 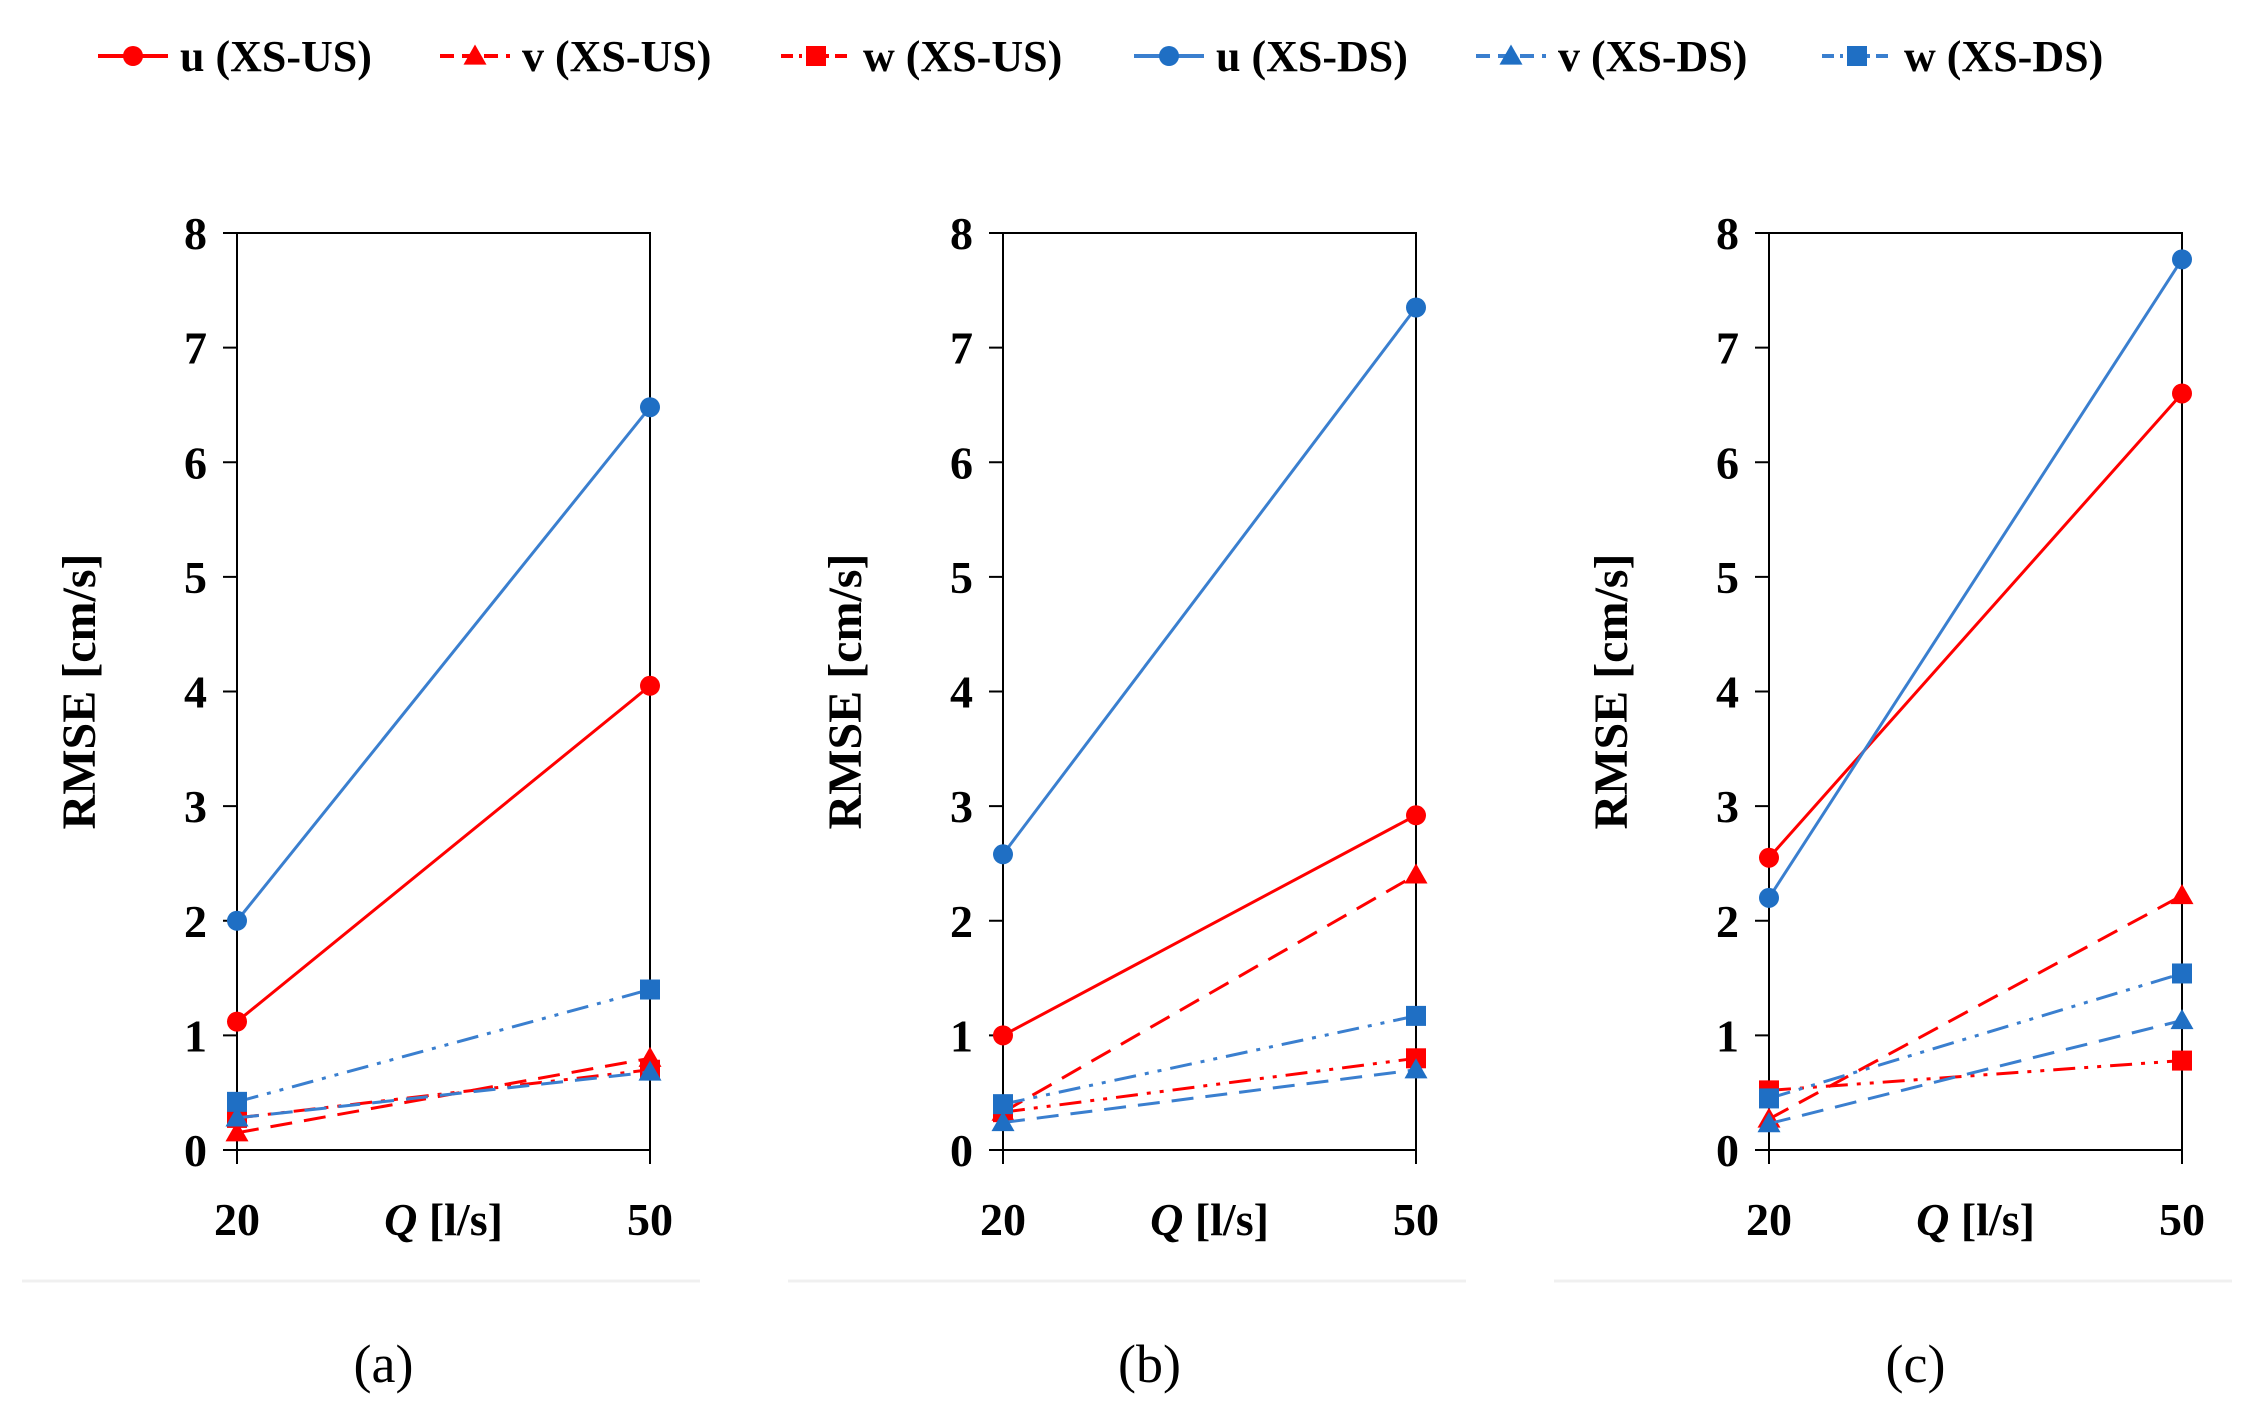 What do you see at coordinates (235, 56) in the screenshot?
I see `legend-item: u (XS-US)` at bounding box center [235, 56].